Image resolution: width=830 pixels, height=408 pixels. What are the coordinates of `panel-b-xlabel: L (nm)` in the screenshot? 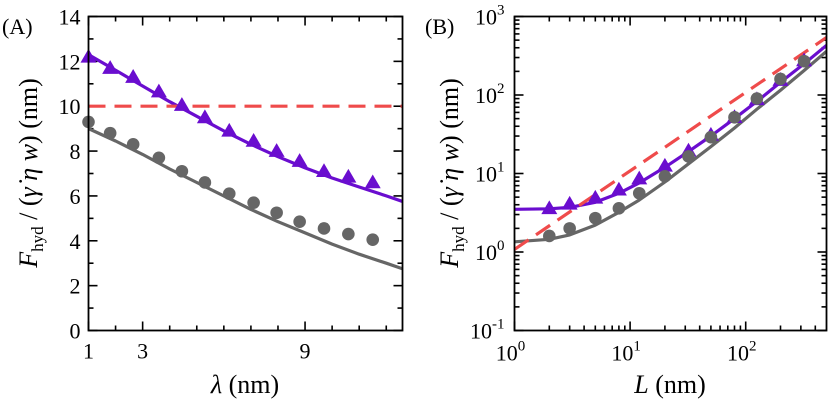 It's located at (669, 384).